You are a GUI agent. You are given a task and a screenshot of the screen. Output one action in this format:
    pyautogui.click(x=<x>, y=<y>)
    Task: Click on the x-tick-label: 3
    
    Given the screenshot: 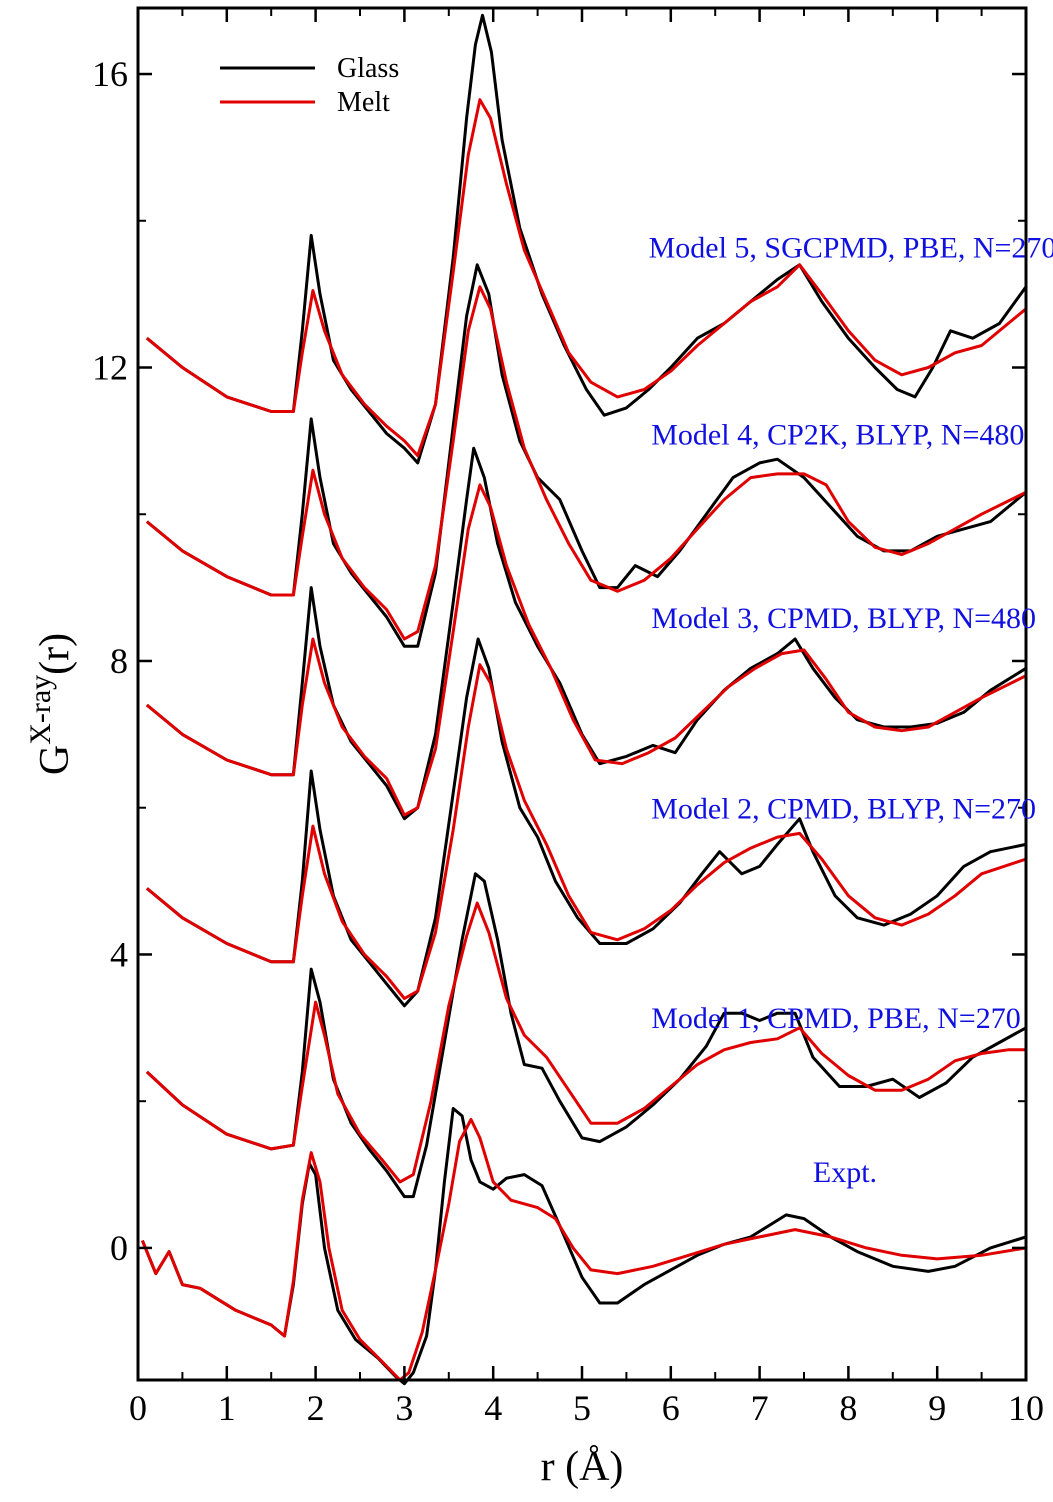 What is the action you would take?
    pyautogui.click(x=404, y=1408)
    